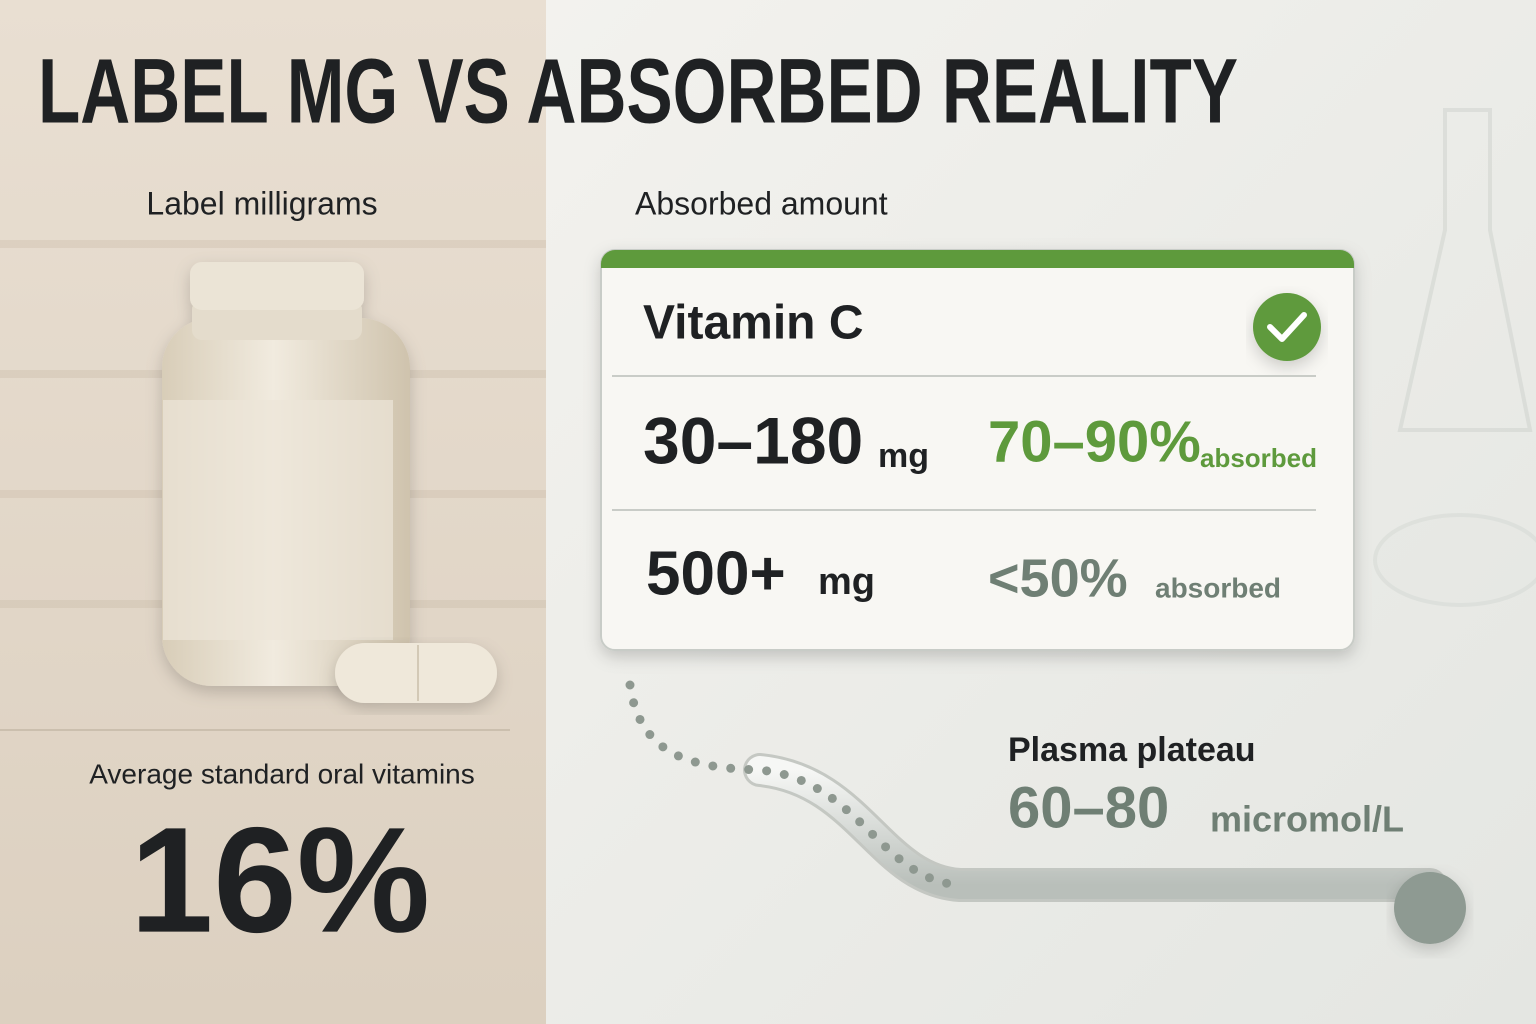  Describe the element at coordinates (753, 440) in the screenshot. I see `dose: 30–180` at that location.